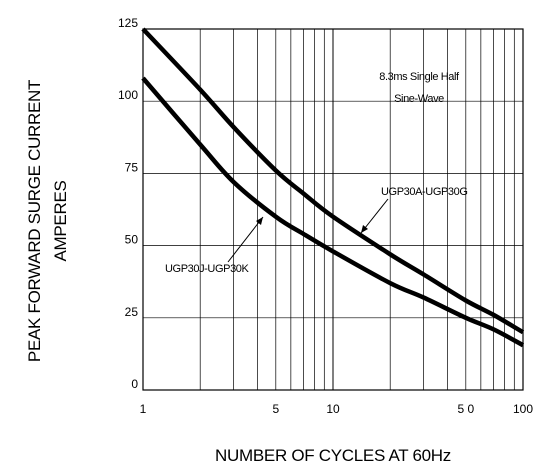 Image resolution: width=535 pixels, height=471 pixels. What do you see at coordinates (60, 220) in the screenshot?
I see `y-axis-title-line-2: AMPERES` at bounding box center [60, 220].